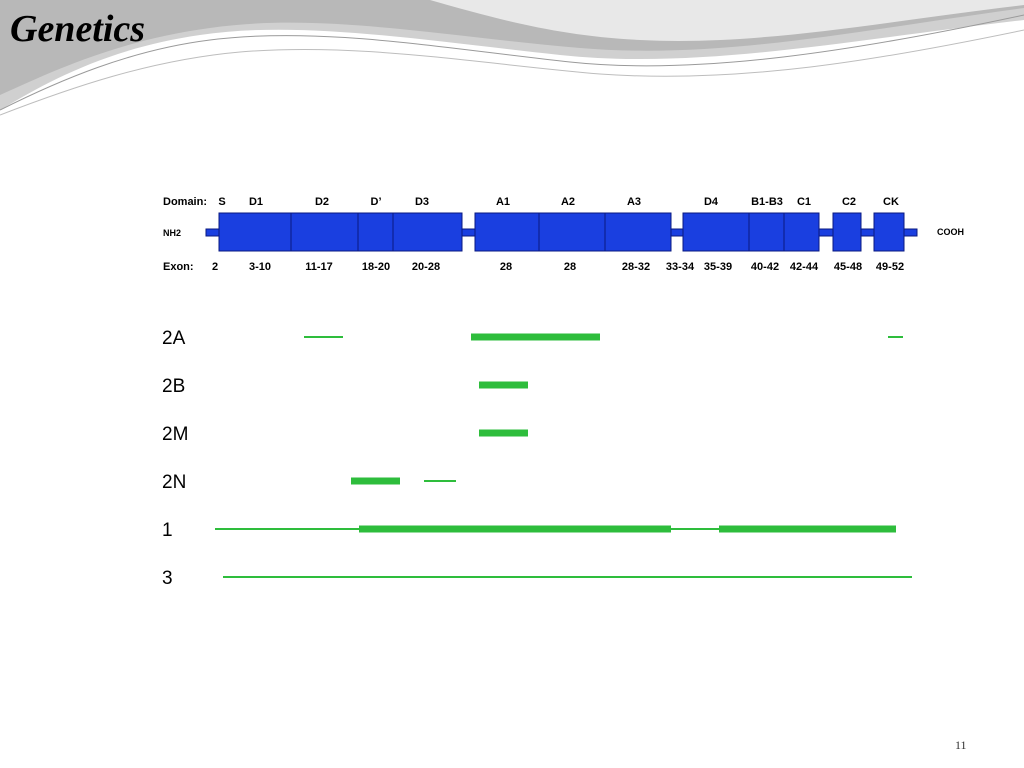 This screenshot has width=1024, height=768. Describe the element at coordinates (172, 233) in the screenshot. I see `n-terminus-label: NH2` at that location.